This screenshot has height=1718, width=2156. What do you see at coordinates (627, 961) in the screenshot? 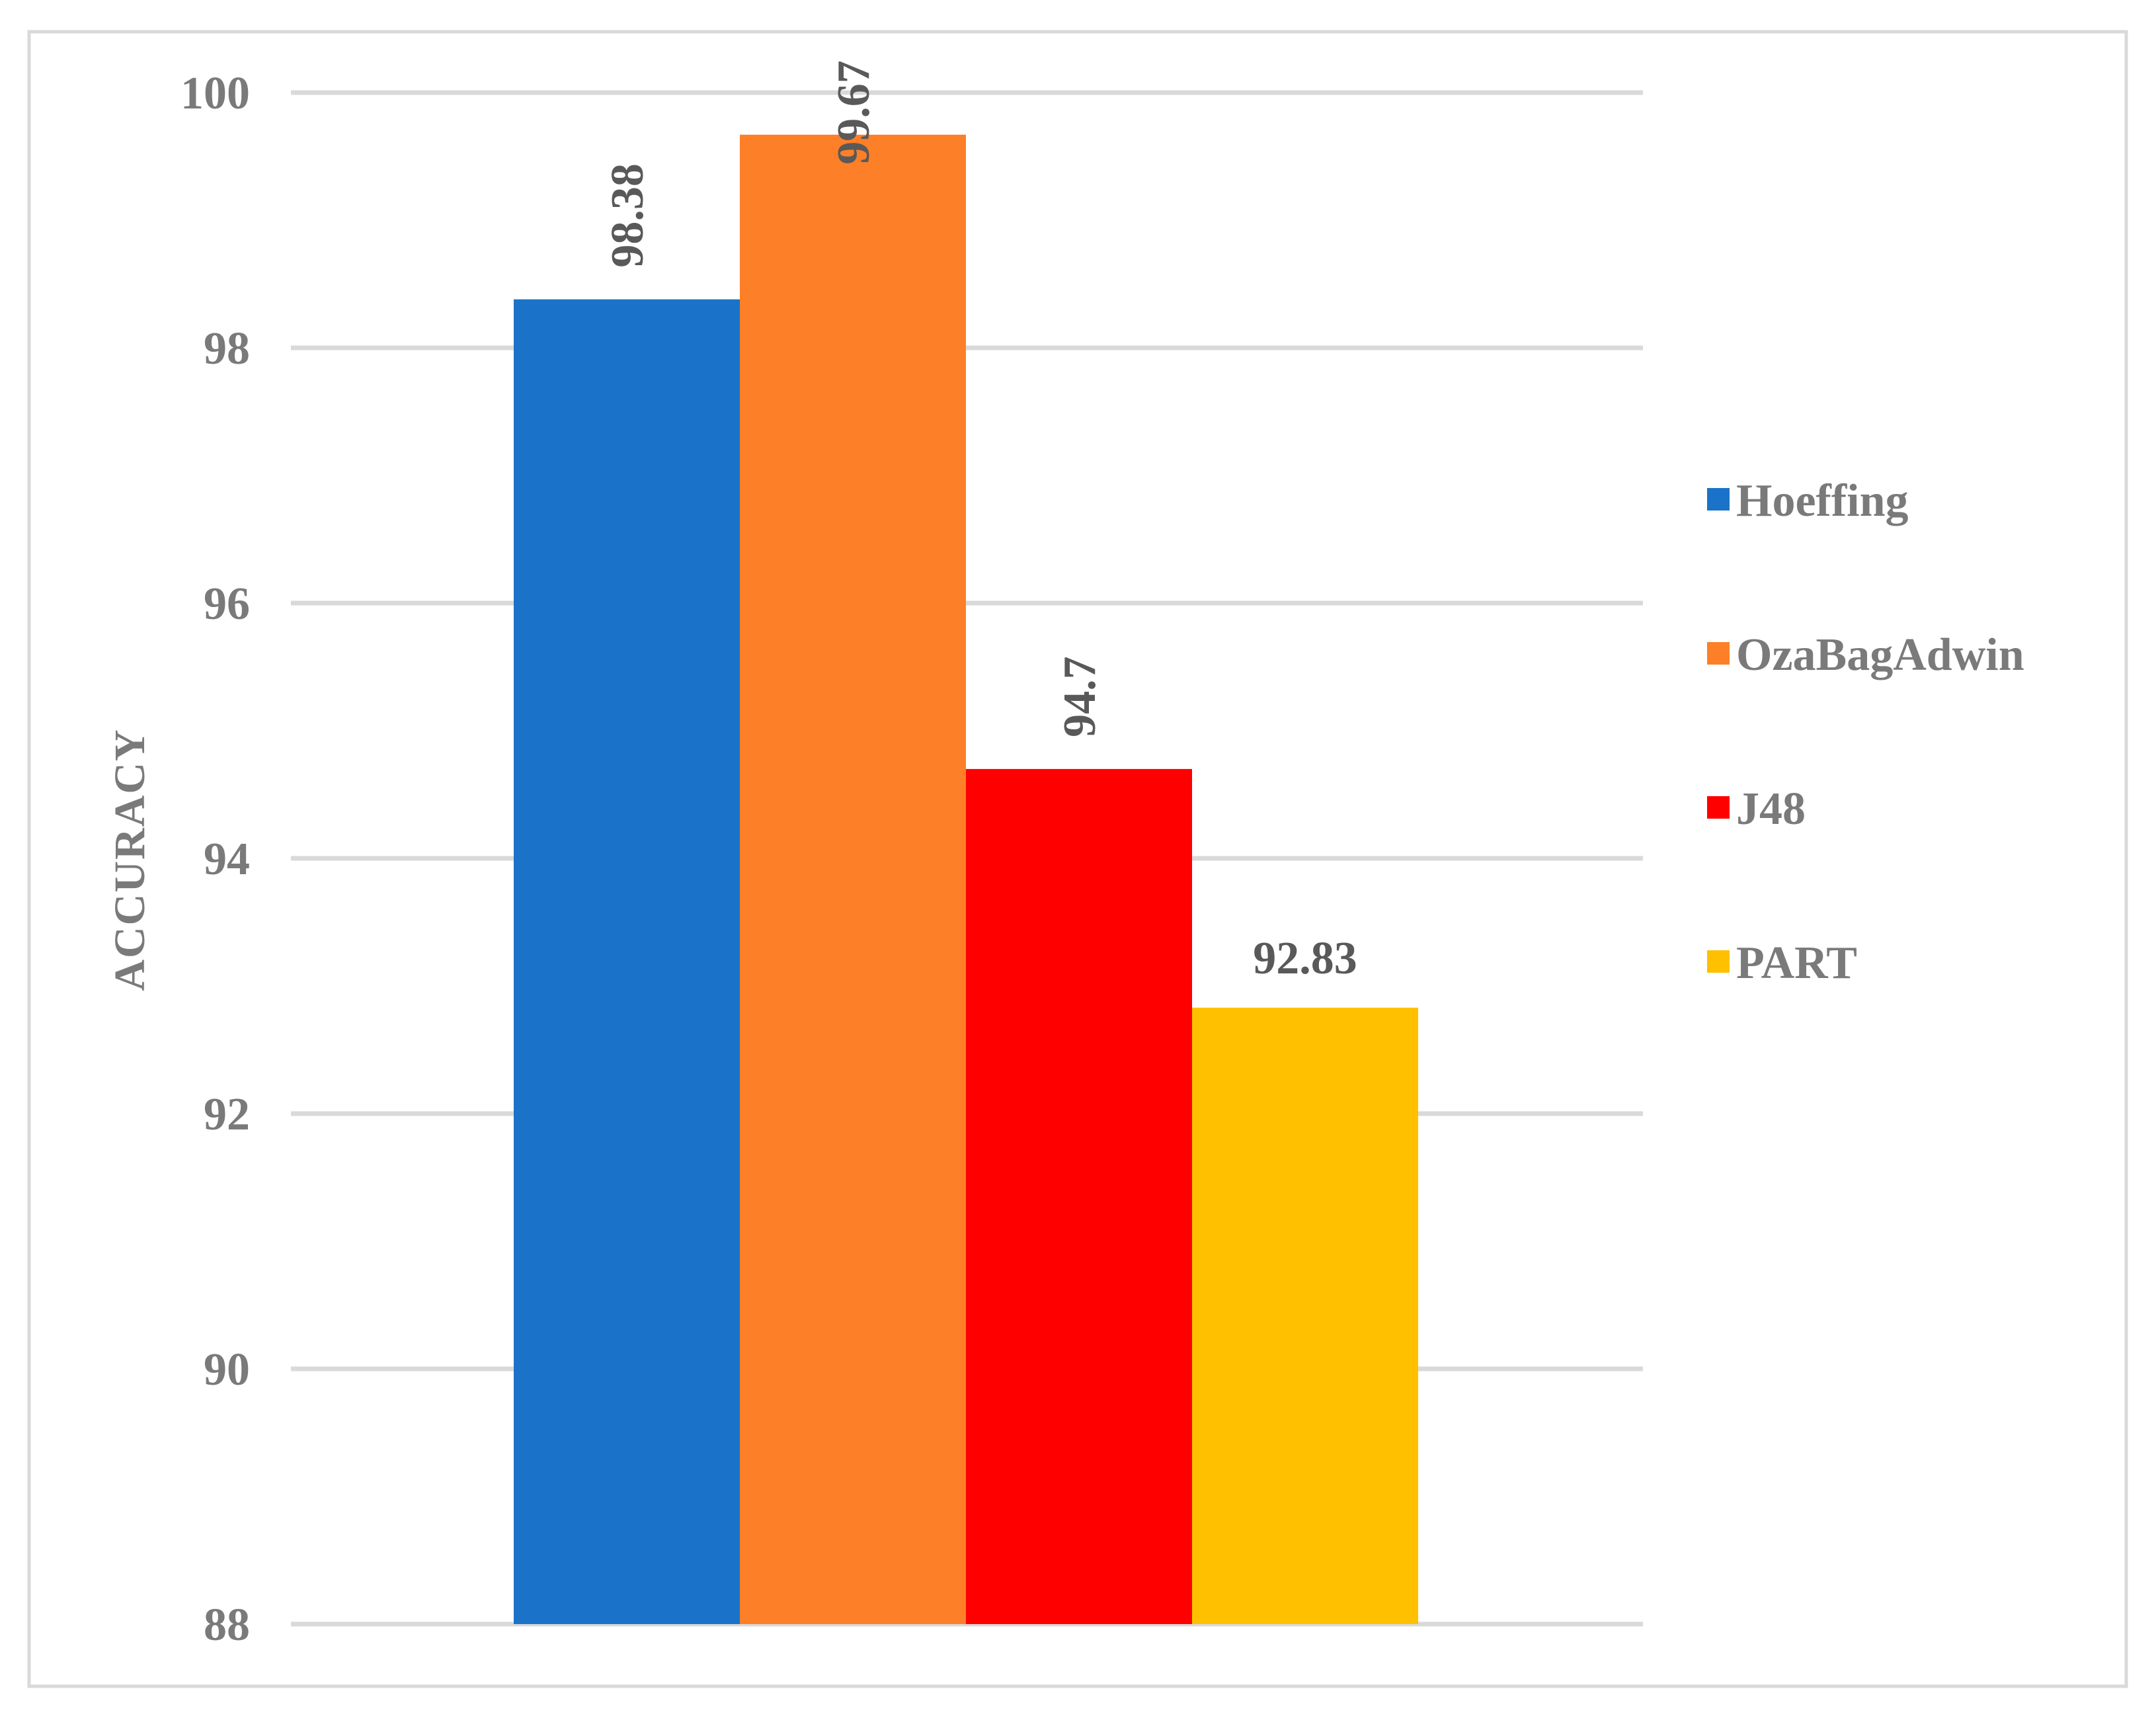
I see `bar-hoeffing` at bounding box center [627, 961].